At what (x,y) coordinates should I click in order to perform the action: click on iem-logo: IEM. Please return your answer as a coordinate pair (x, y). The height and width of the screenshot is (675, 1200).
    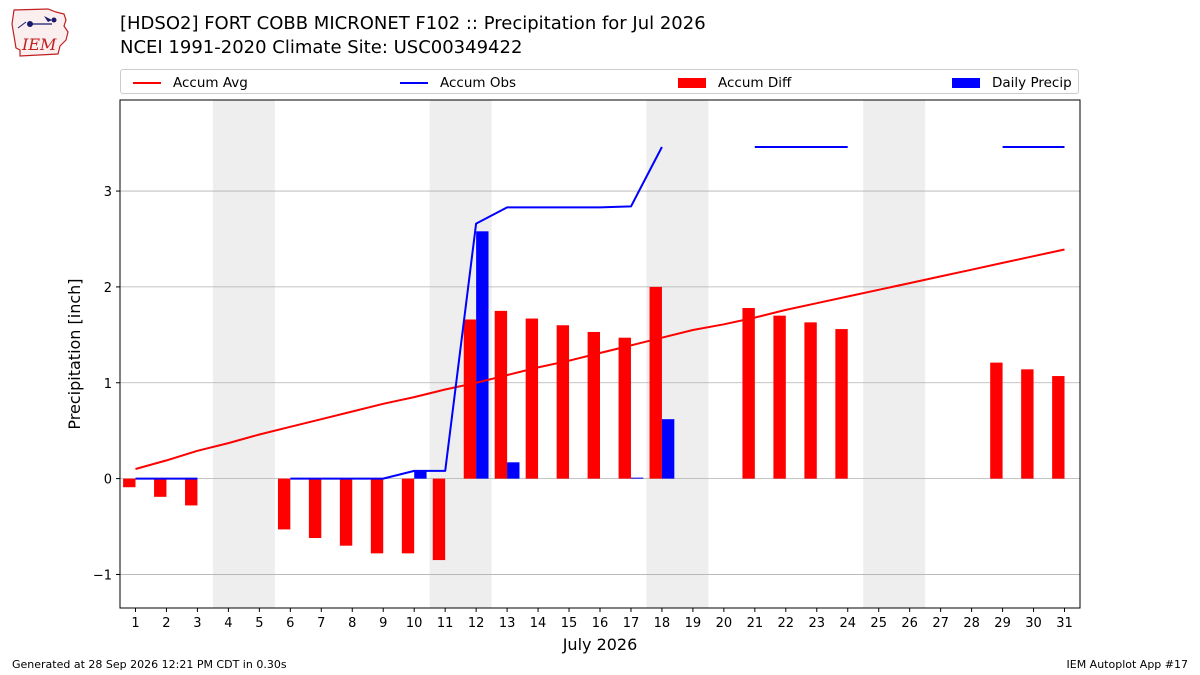
    Looking at the image, I should click on (40, 32).